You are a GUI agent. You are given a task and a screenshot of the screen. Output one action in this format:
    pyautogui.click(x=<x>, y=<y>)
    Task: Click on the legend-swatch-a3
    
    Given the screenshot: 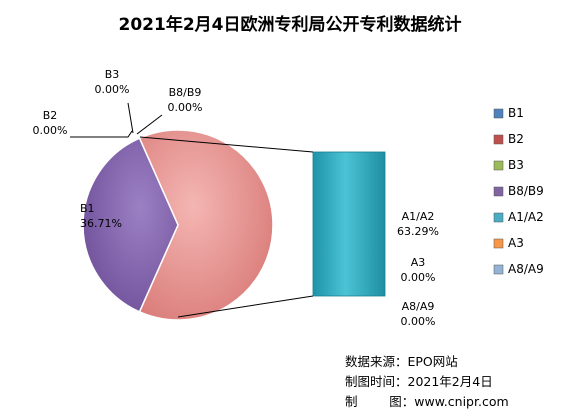 What is the action you would take?
    pyautogui.click(x=498, y=243)
    